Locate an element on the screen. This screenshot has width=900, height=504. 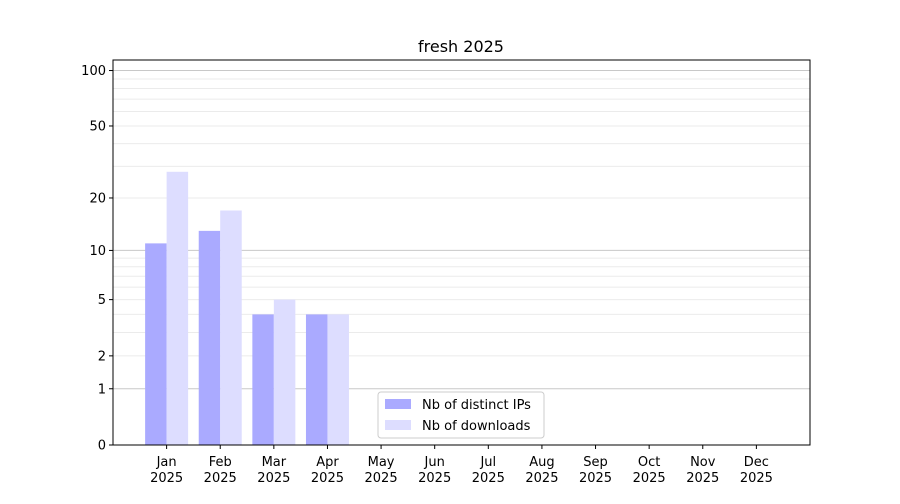
legend: Nb of distinct IPs Nb of downloads is located at coordinates (461, 415).